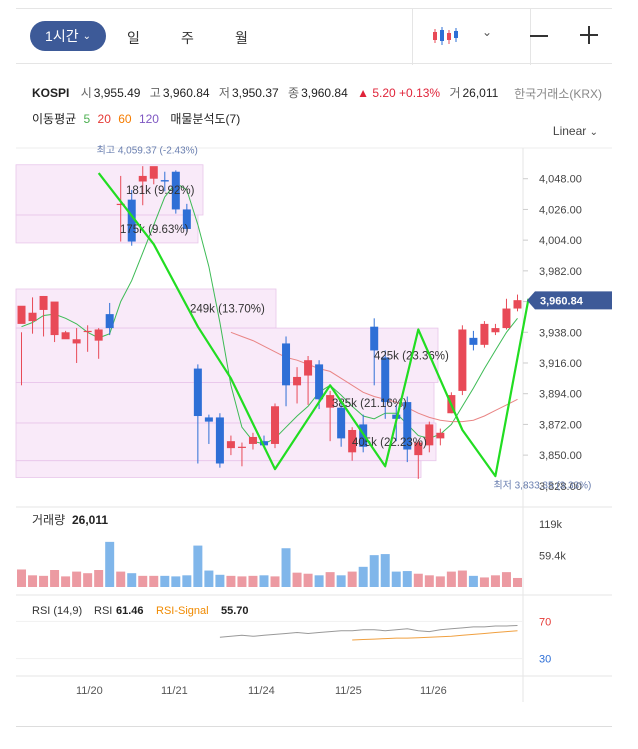 This screenshot has width=638, height=749. Describe the element at coordinates (480, 93) in the screenshot. I see `volume-value: 26,011` at that location.